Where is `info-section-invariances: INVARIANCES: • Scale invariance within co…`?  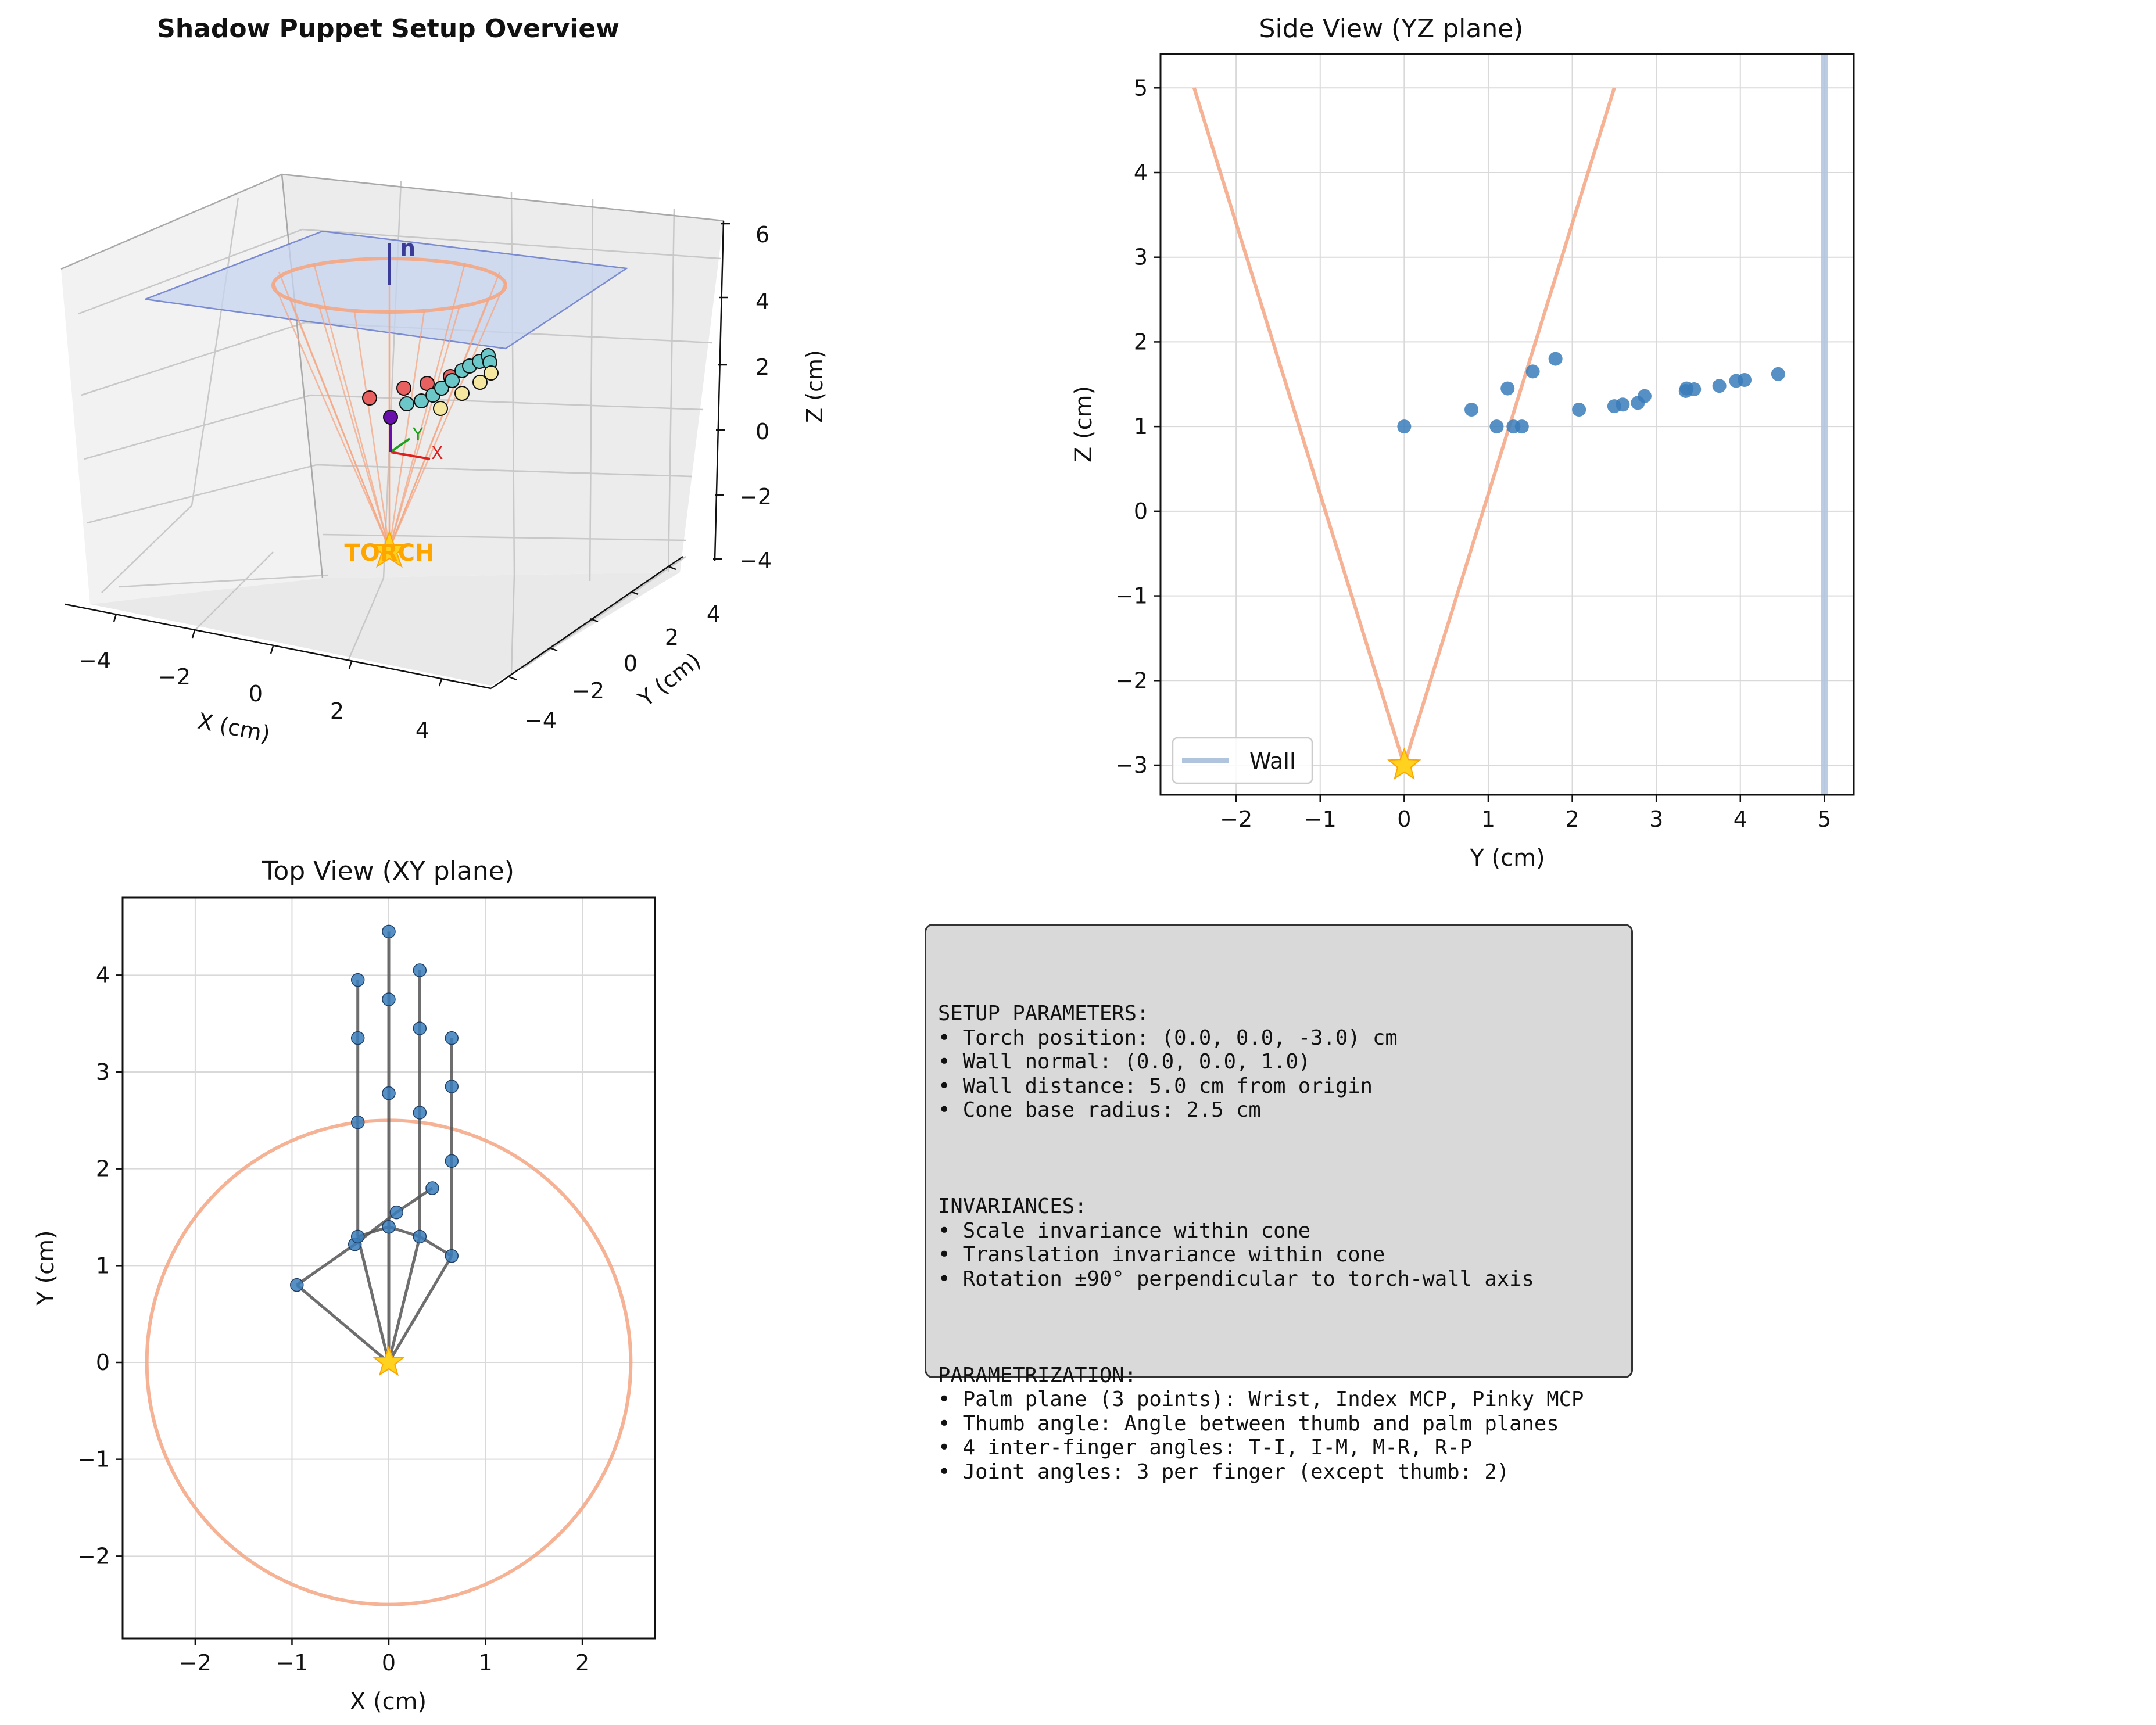
info-section-invariances: INVARIANCES: • Scale invariance within co… is located at coordinates (1279, 1243).